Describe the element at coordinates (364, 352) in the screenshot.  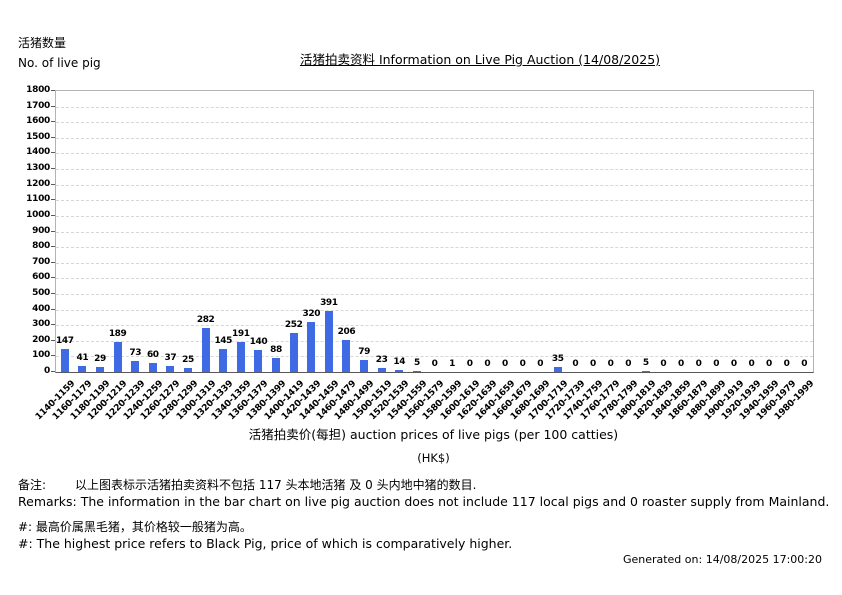
I see `bar-value-label: 79` at that location.